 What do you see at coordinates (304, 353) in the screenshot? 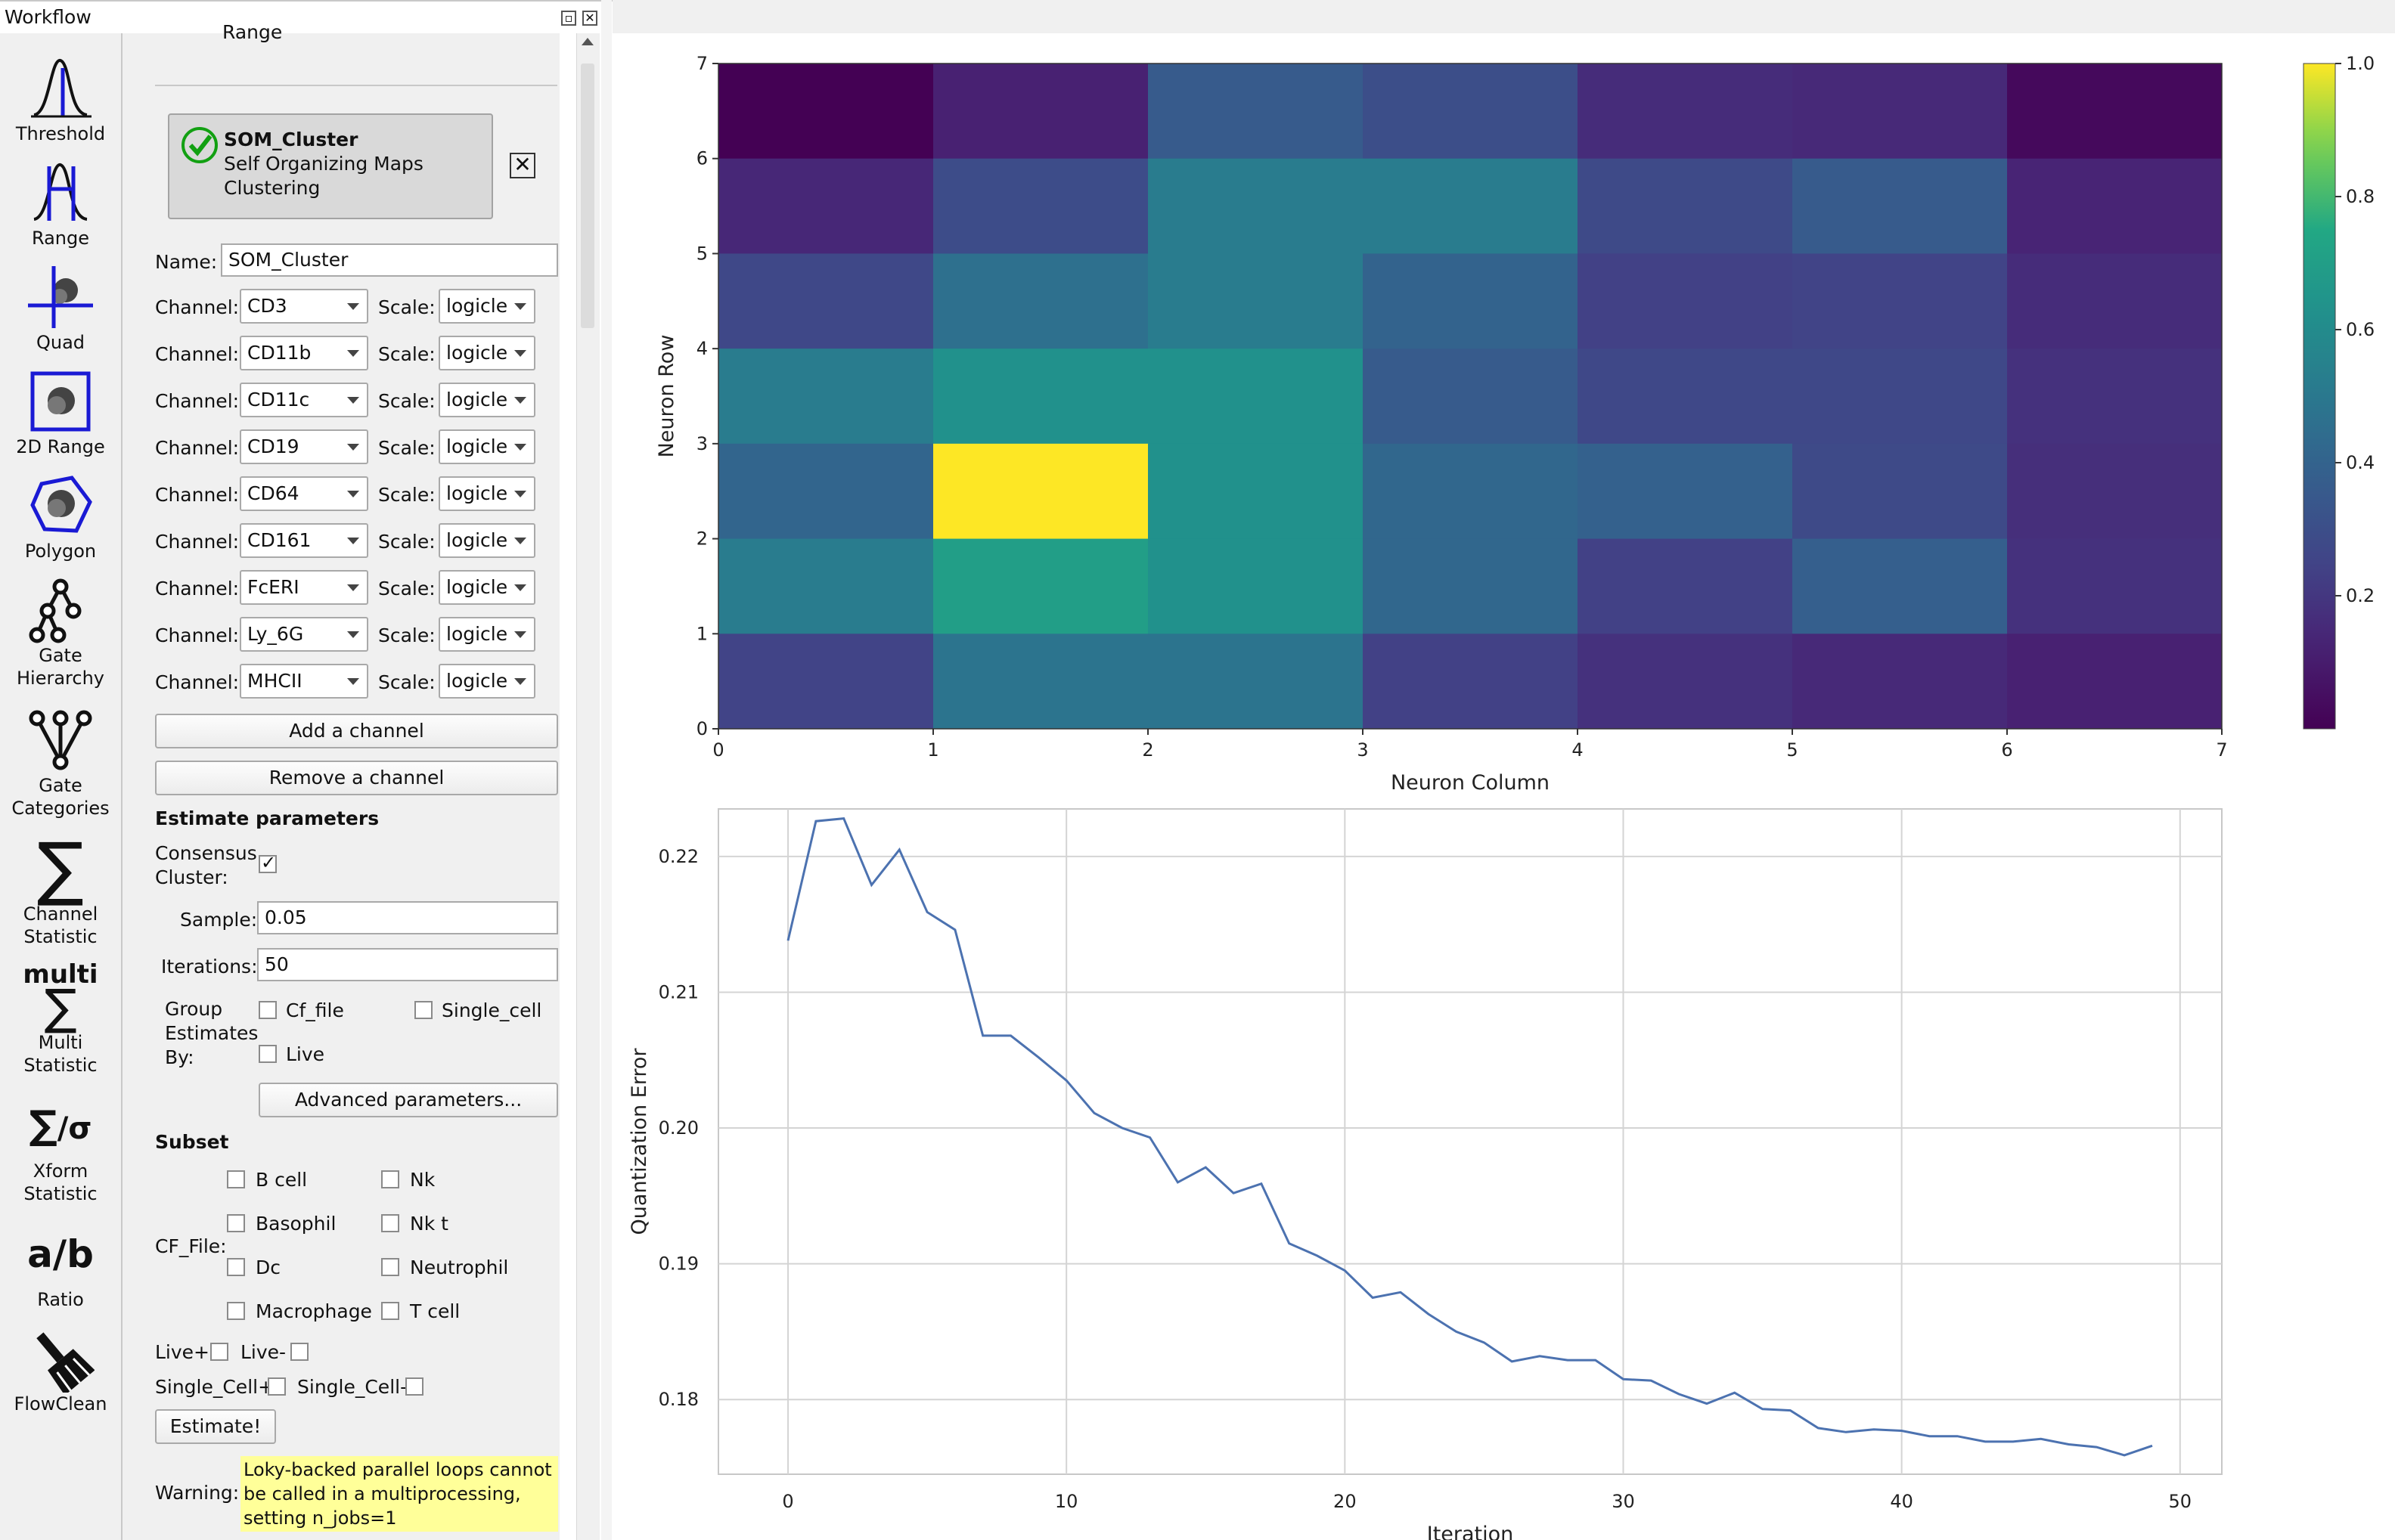
I see `channel-select: CD11b` at bounding box center [304, 353].